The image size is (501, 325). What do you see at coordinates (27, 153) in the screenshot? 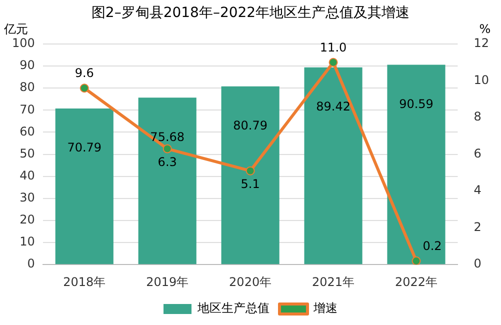
I see `y-tick-label: 50` at bounding box center [27, 153].